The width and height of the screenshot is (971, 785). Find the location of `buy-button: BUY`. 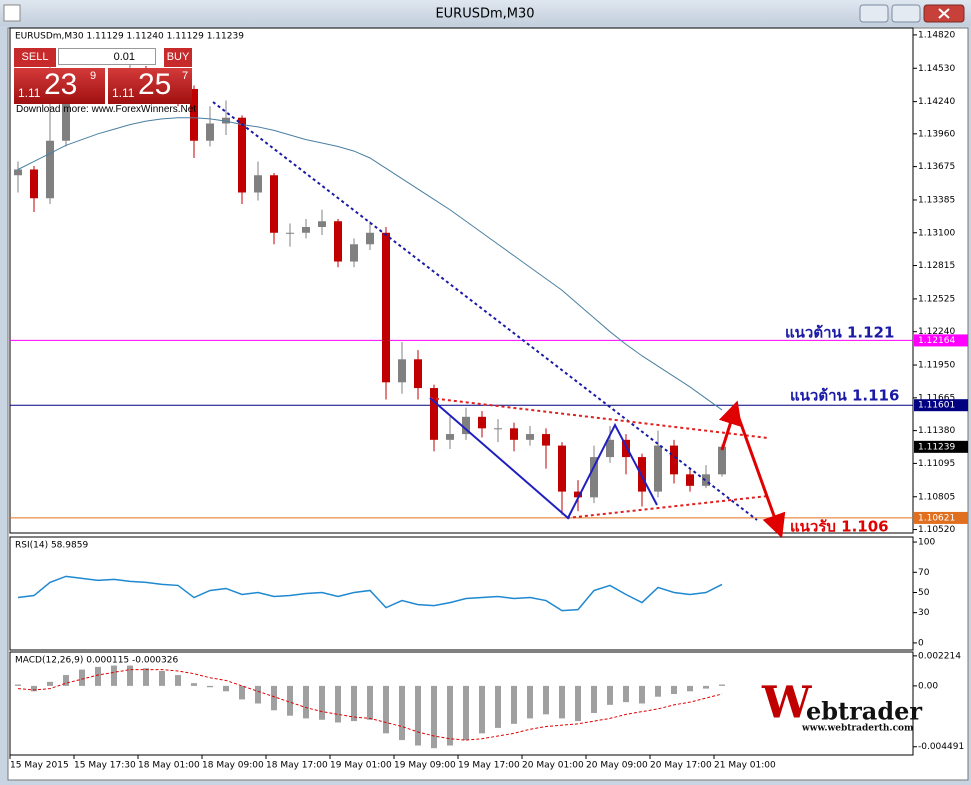

buy-button: BUY is located at coordinates (178, 57).